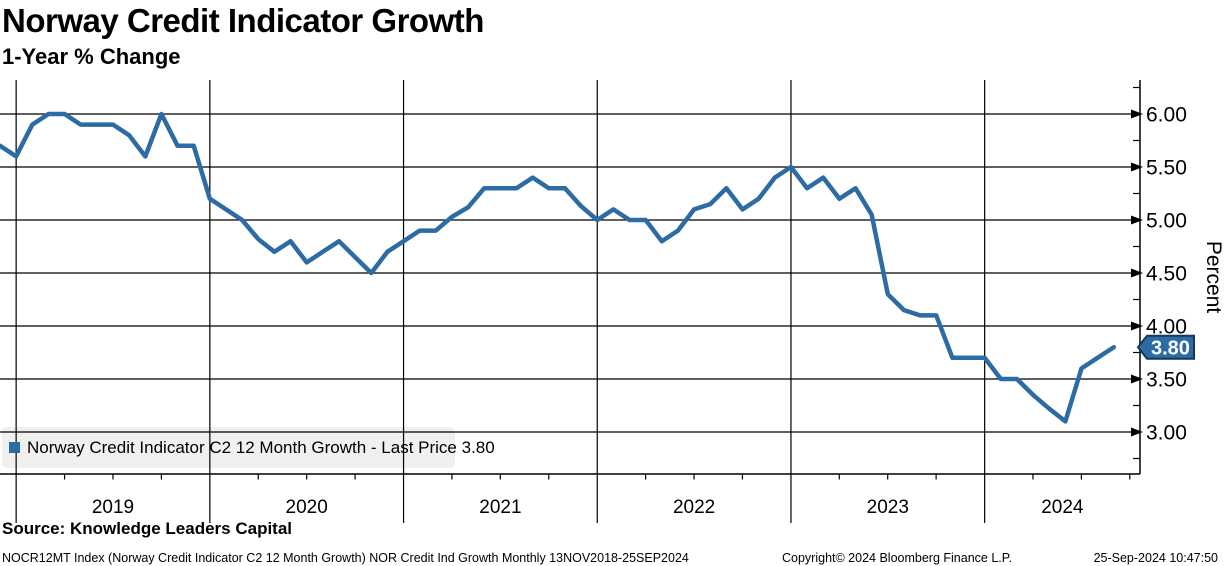 This screenshot has height=566, width=1224. I want to click on y-tick-label: 5.50, so click(1166, 168).